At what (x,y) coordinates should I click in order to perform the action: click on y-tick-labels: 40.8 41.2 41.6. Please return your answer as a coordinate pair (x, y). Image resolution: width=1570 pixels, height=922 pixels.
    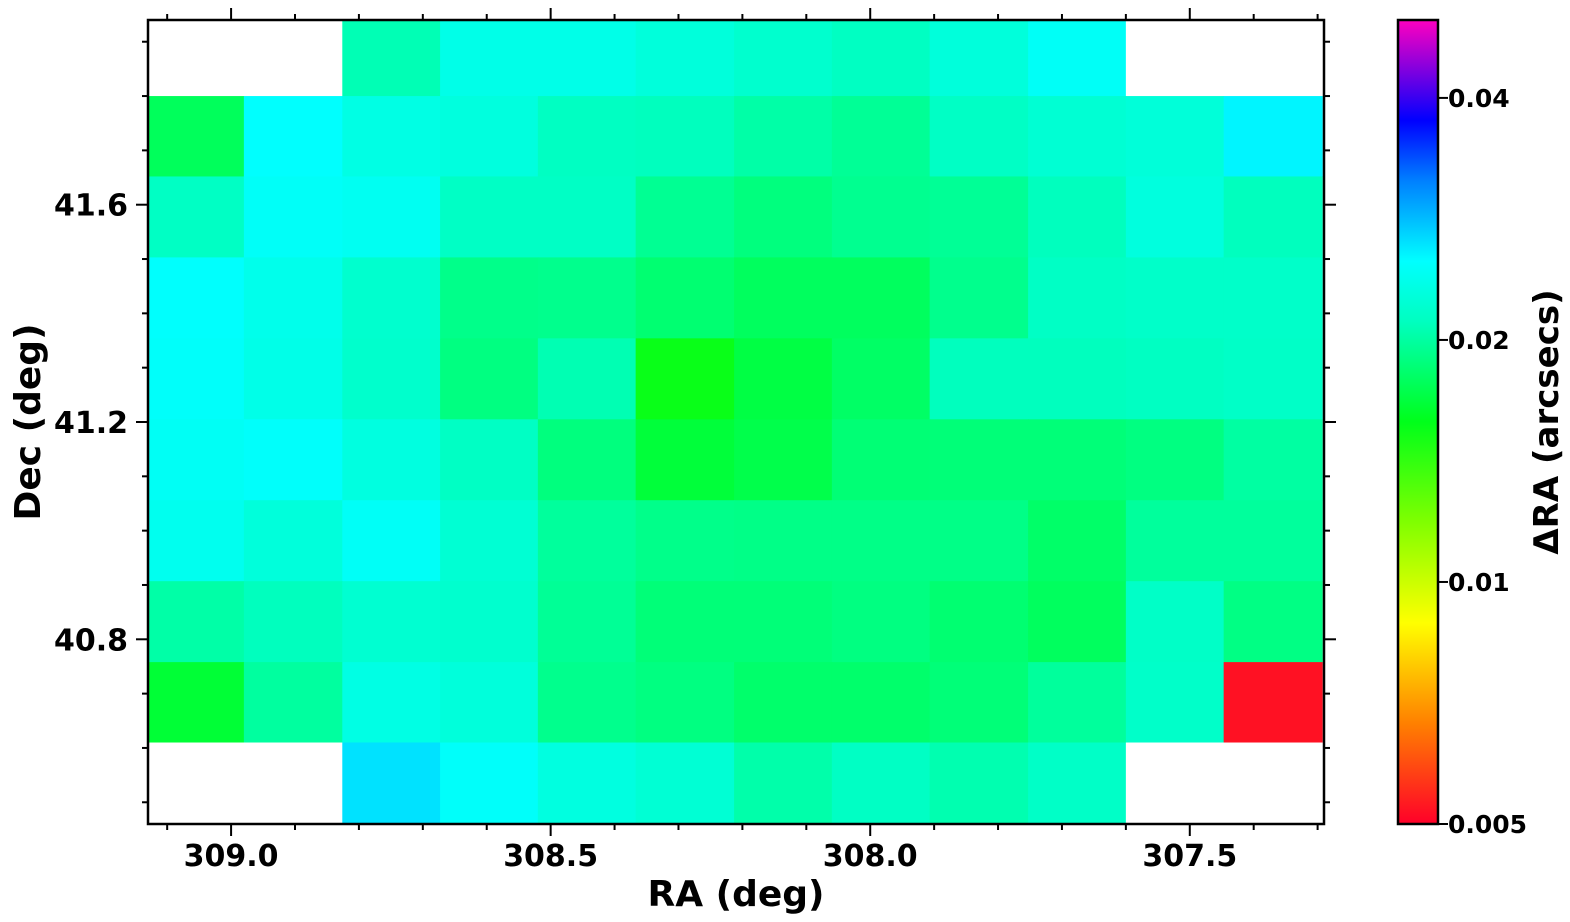
    Looking at the image, I should click on (91, 424).